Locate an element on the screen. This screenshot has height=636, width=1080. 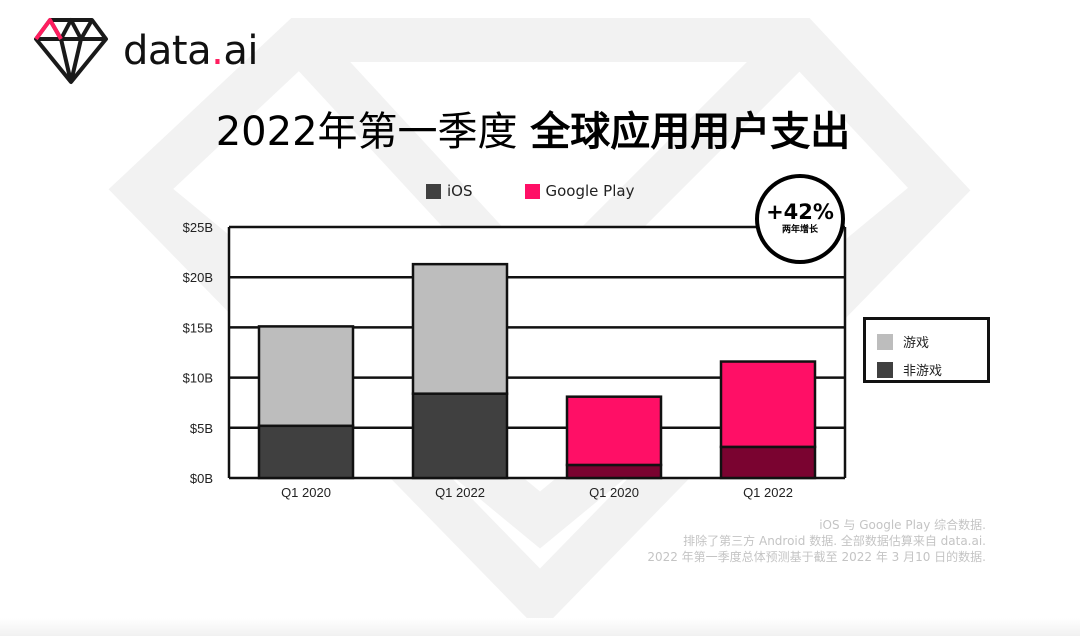
y-tick-label: $15B is located at coordinates (198, 327).